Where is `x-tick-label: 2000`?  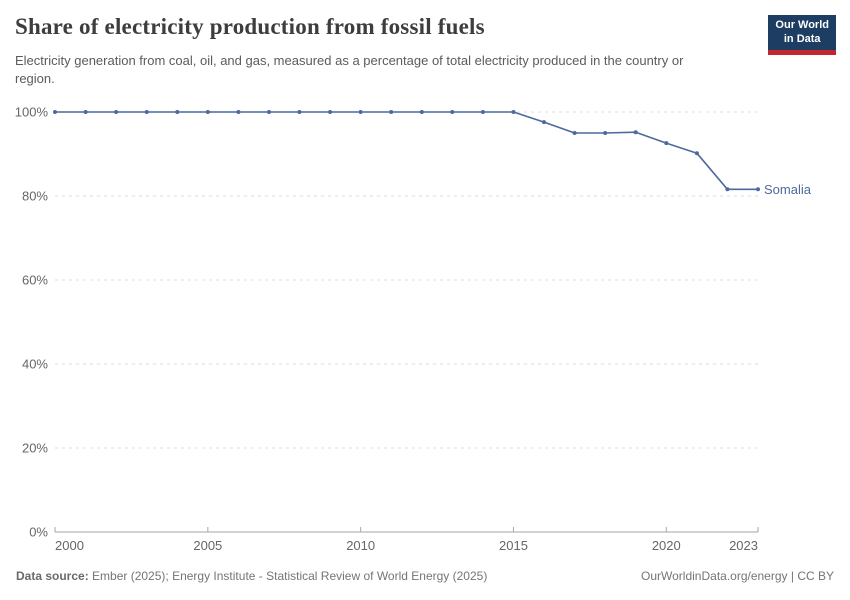 x-tick-label: 2000 is located at coordinates (69, 545).